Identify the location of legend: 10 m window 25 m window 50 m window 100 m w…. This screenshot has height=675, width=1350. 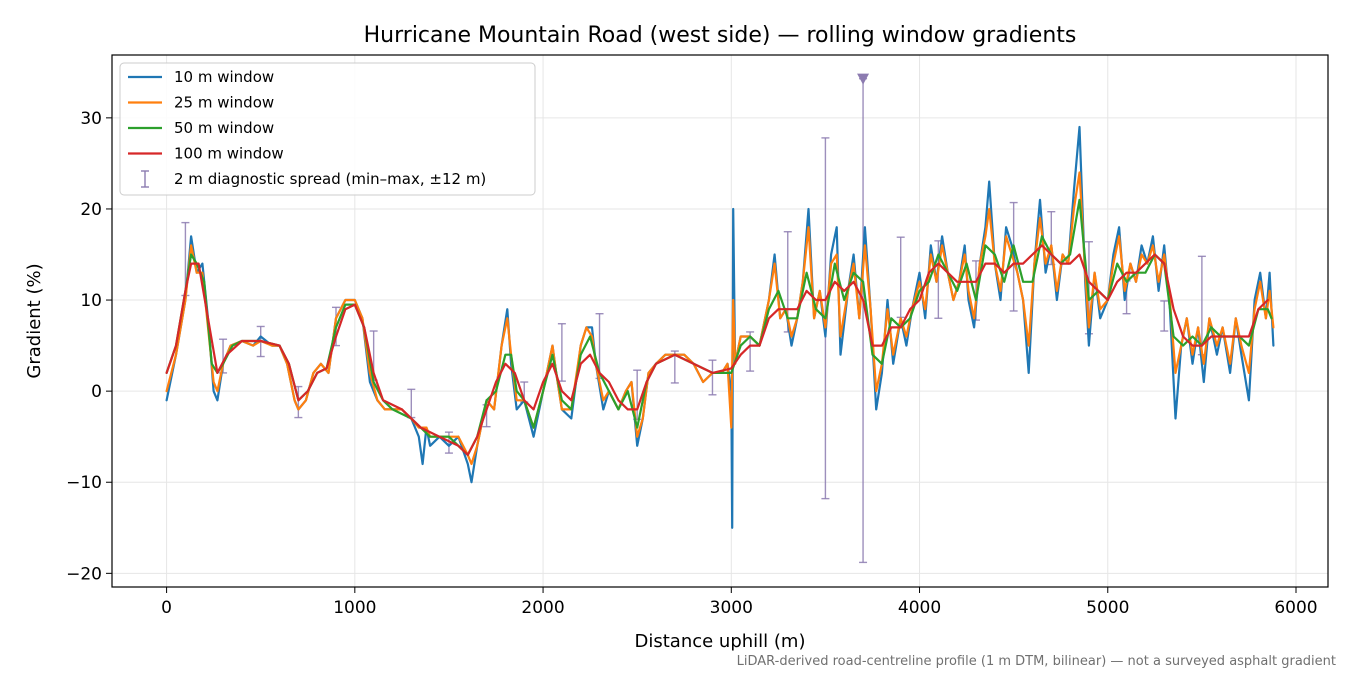
(327, 129).